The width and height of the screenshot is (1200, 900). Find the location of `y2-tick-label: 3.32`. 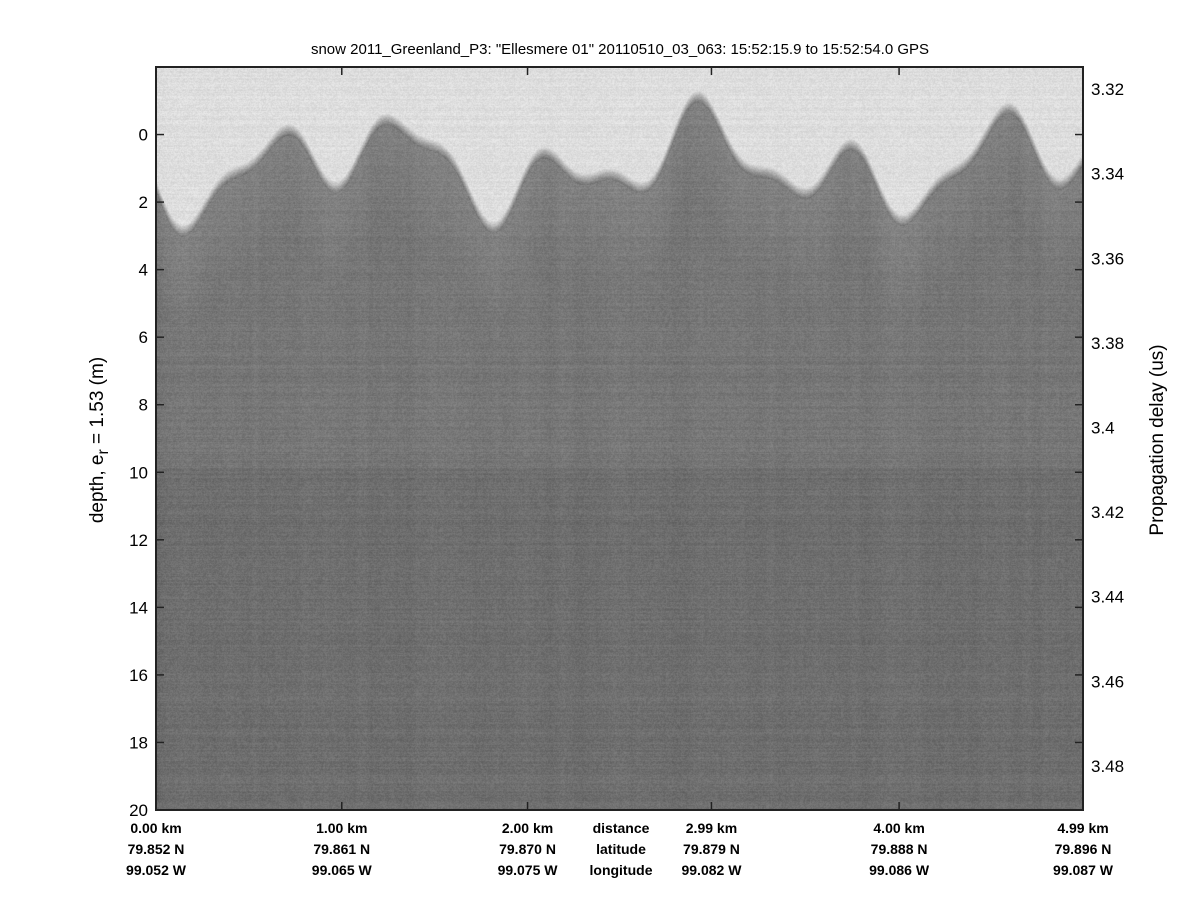

y2-tick-label: 3.32 is located at coordinates (1107, 89).